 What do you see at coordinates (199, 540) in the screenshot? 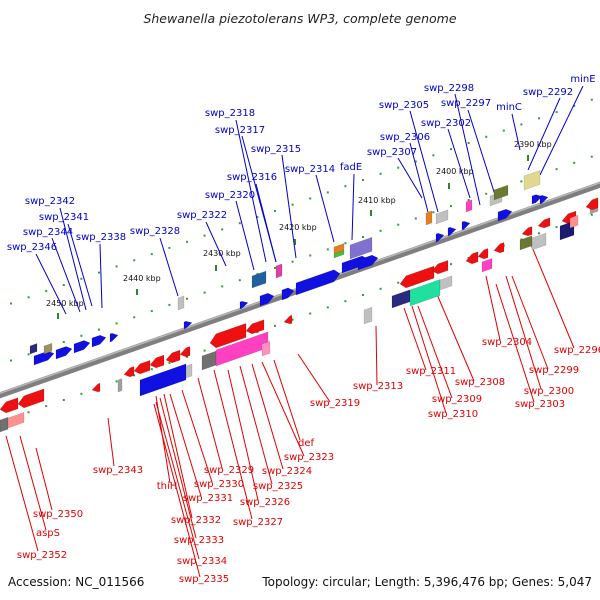
I see `gene-label: swp_2333` at bounding box center [199, 540].